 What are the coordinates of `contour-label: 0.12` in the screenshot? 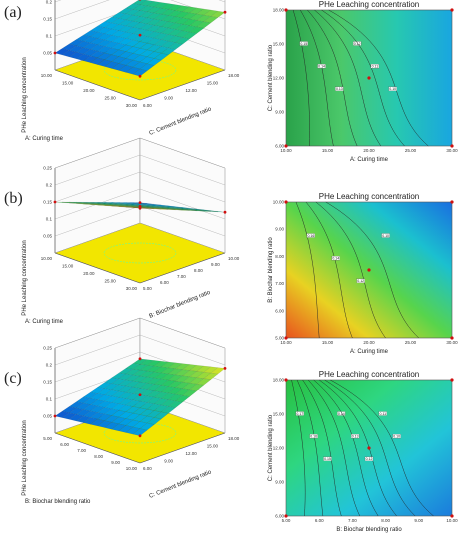 It's located at (357, 44).